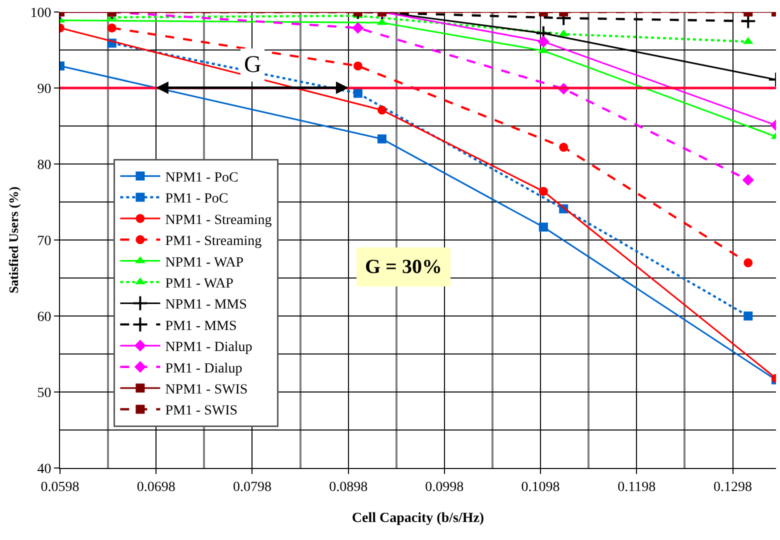 The height and width of the screenshot is (540, 780). I want to click on legend-label: PM1 - MMS, so click(201, 326).